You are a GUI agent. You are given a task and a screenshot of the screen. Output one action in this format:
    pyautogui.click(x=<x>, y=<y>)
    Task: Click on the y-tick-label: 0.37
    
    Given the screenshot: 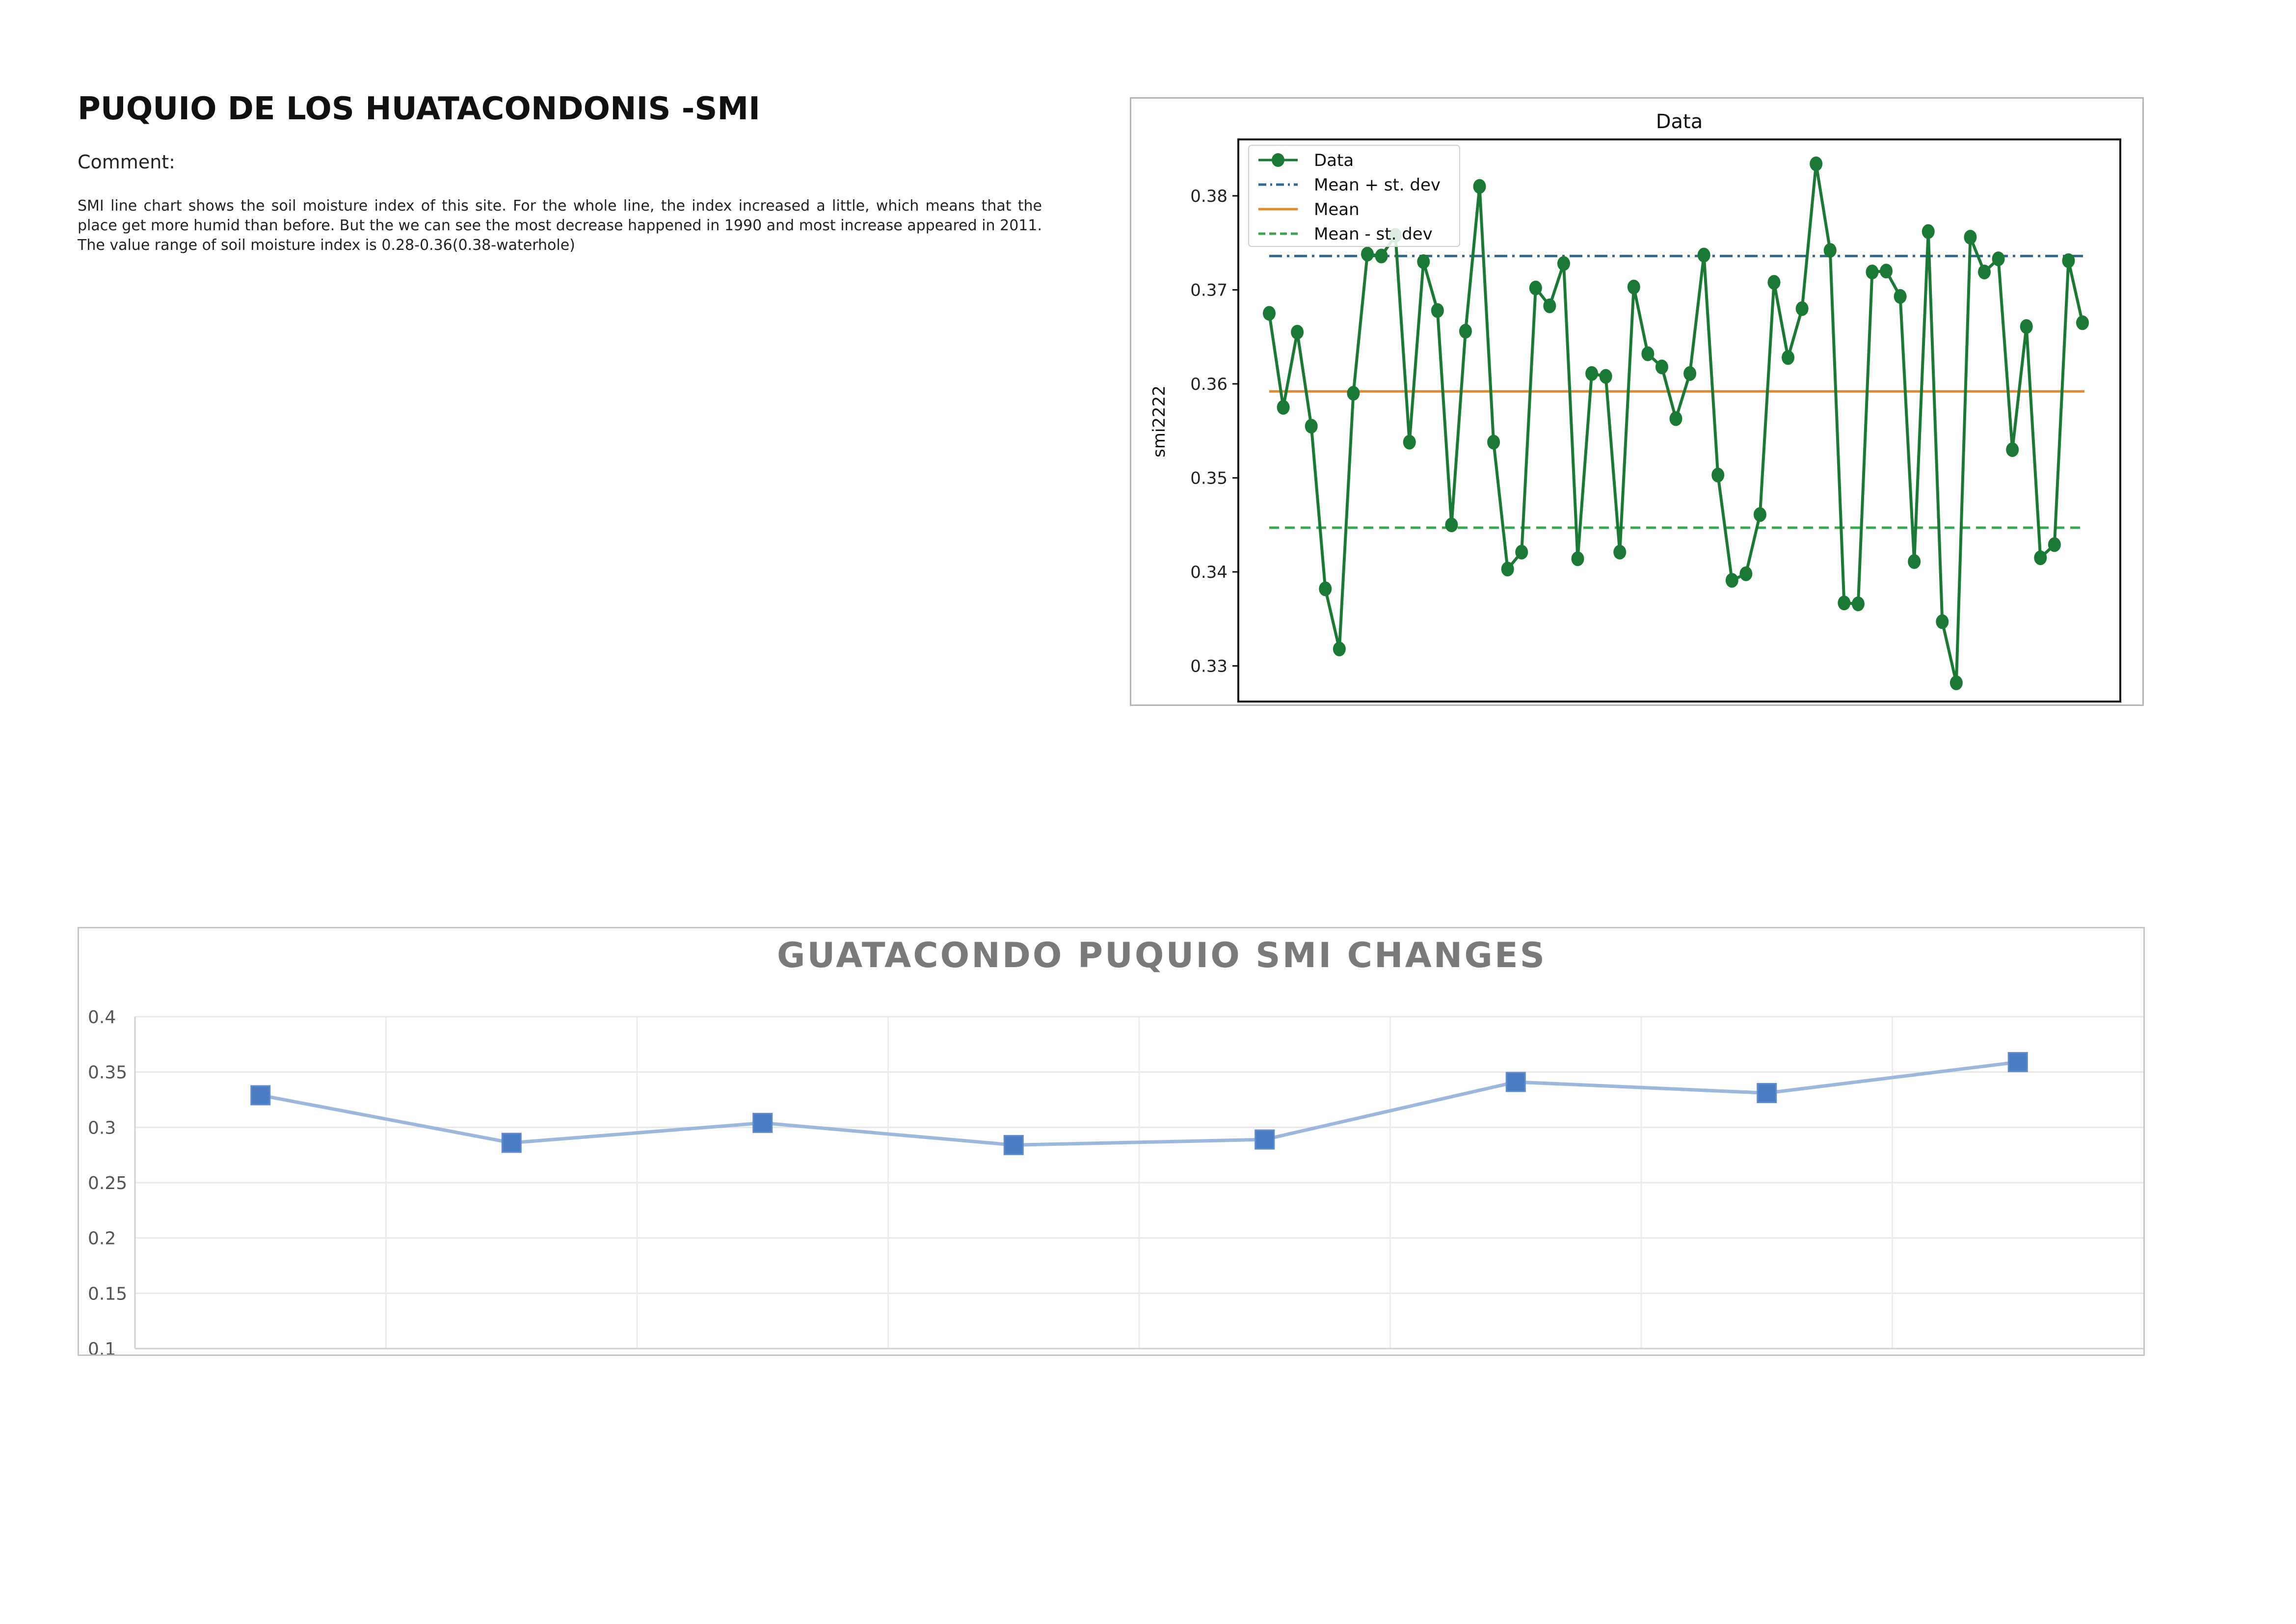 What is the action you would take?
    pyautogui.click(x=1209, y=290)
    